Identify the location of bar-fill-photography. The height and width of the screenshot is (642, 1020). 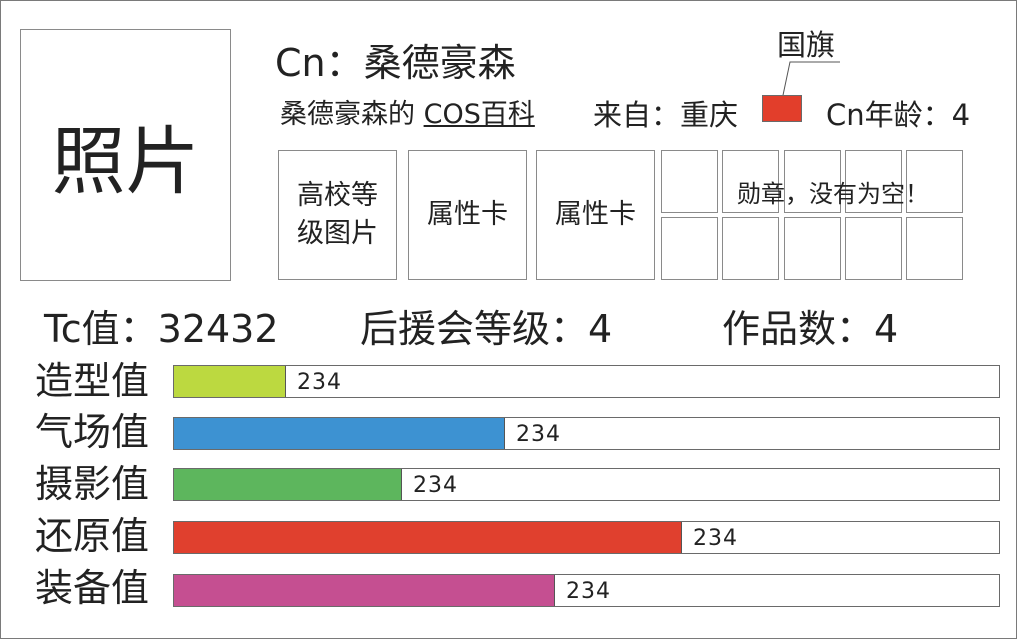
(288, 484).